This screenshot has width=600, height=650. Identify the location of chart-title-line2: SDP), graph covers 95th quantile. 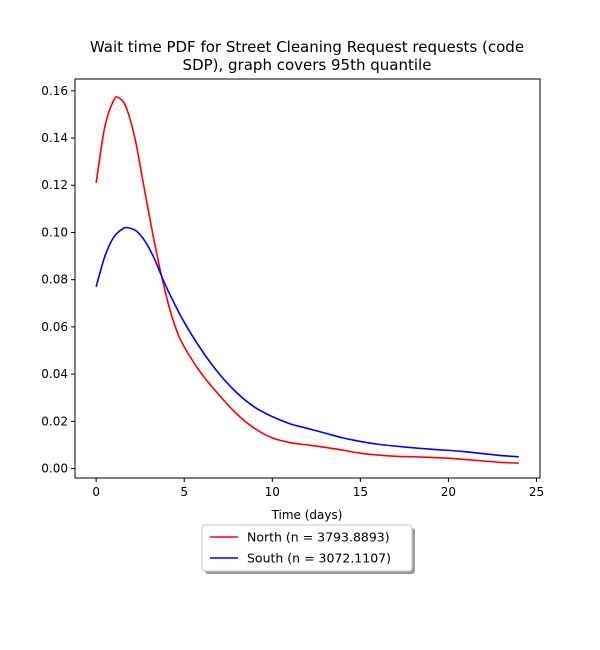
(307, 65).